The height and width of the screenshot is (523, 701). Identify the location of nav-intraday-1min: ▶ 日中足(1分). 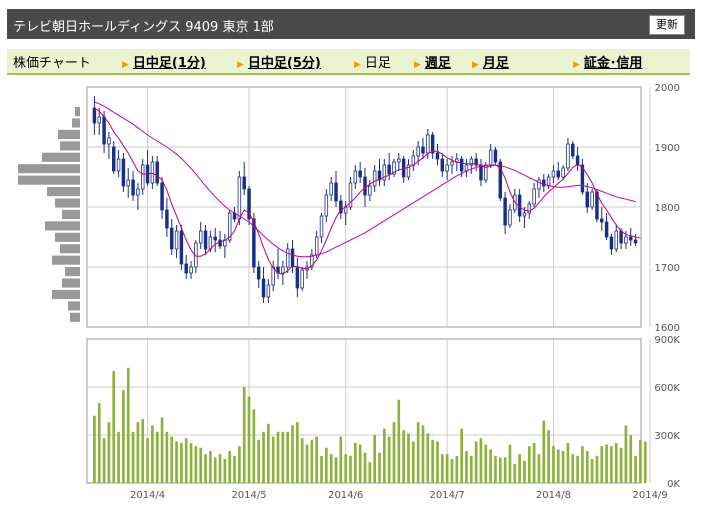
(164, 61).